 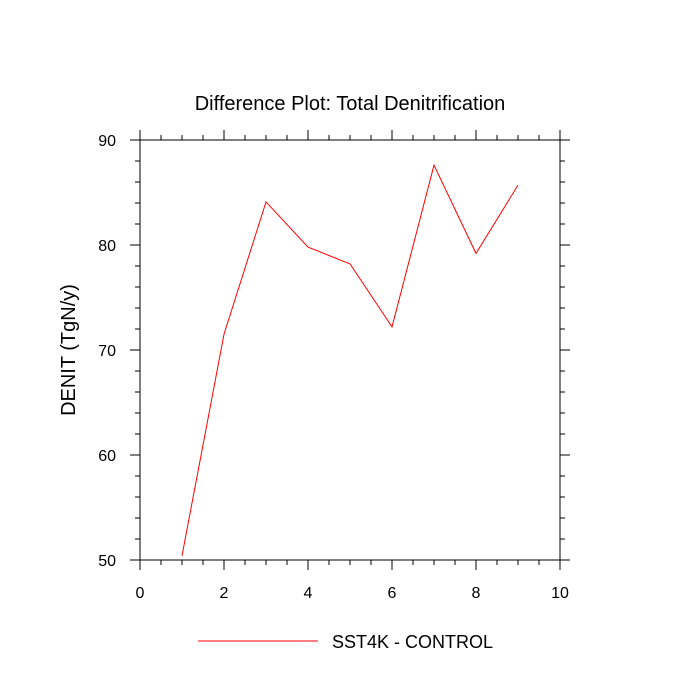 What do you see at coordinates (412, 642) in the screenshot?
I see `legend-label-sst4k-control: SST4K - CONTROL` at bounding box center [412, 642].